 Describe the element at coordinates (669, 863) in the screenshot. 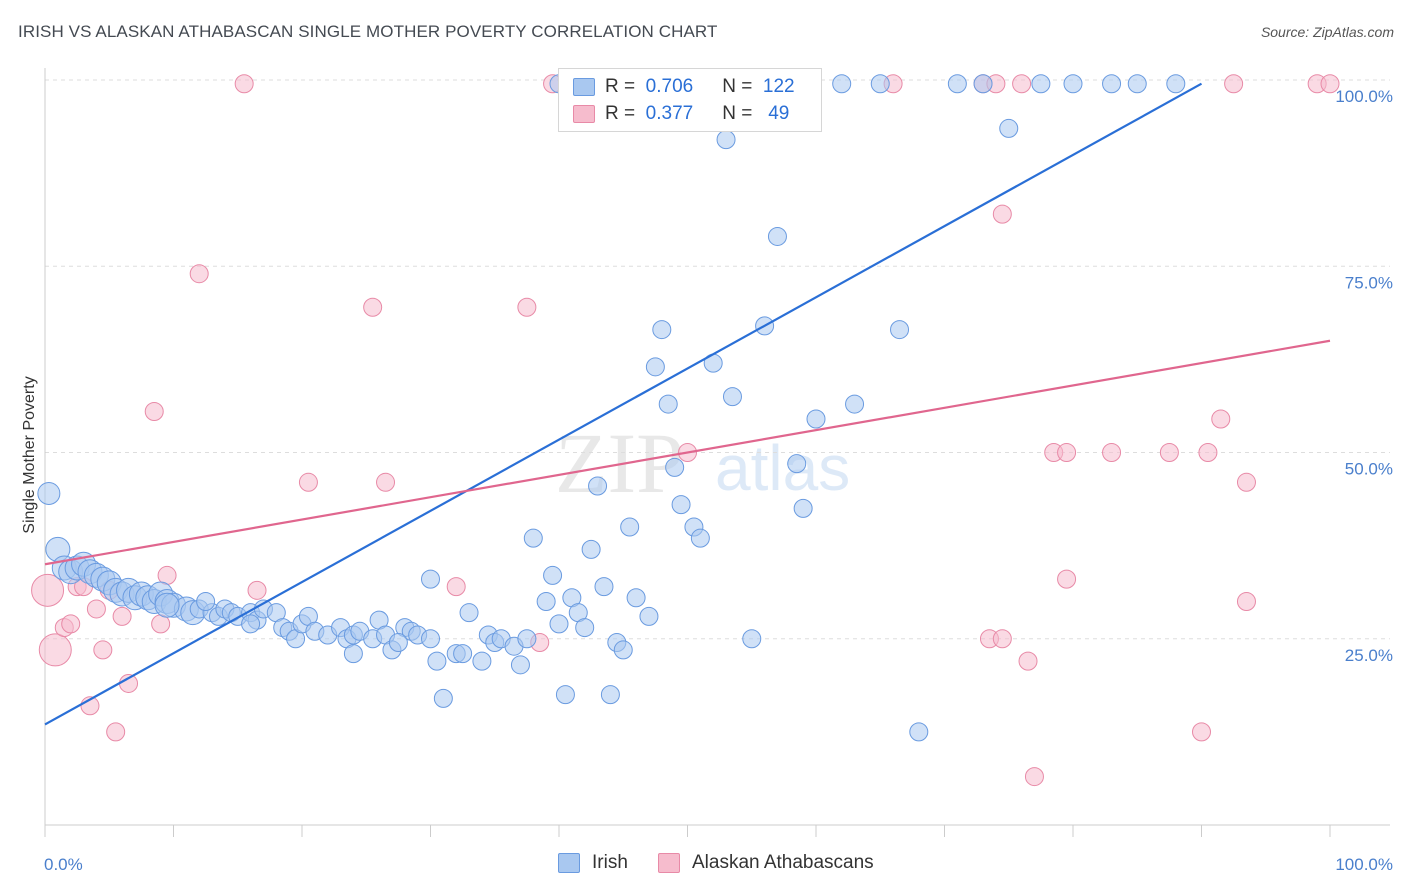

I see `bottom-legend-swatch-alaskan` at that location.